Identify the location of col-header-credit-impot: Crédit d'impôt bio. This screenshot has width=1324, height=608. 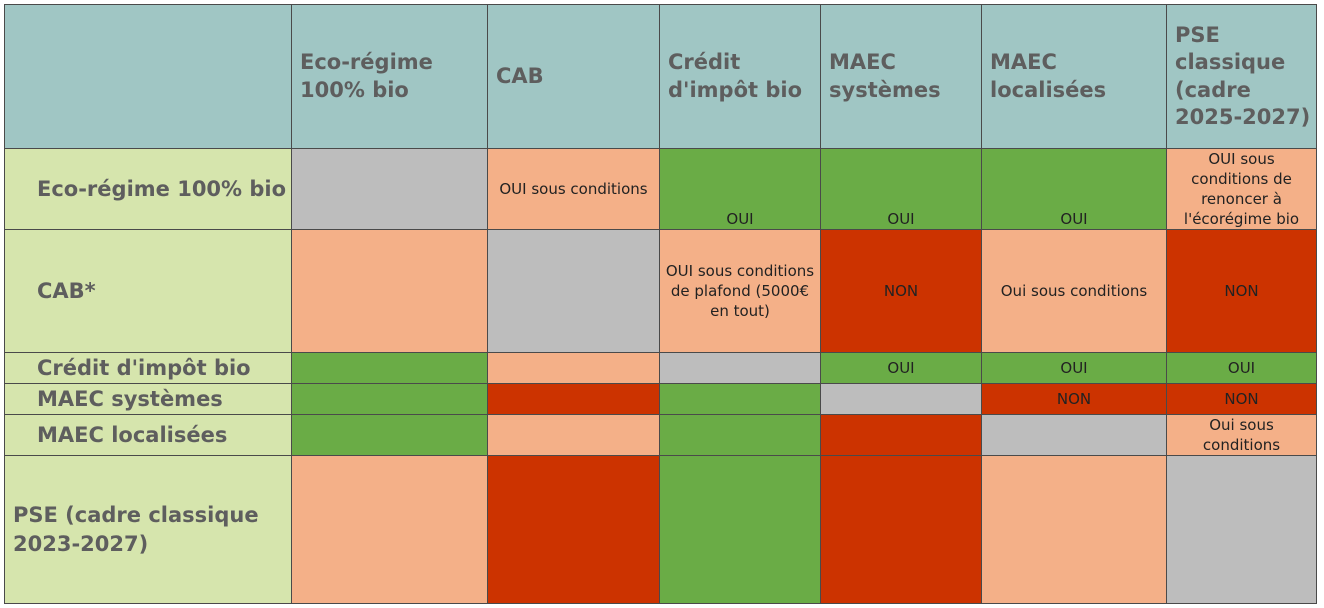
(740, 77).